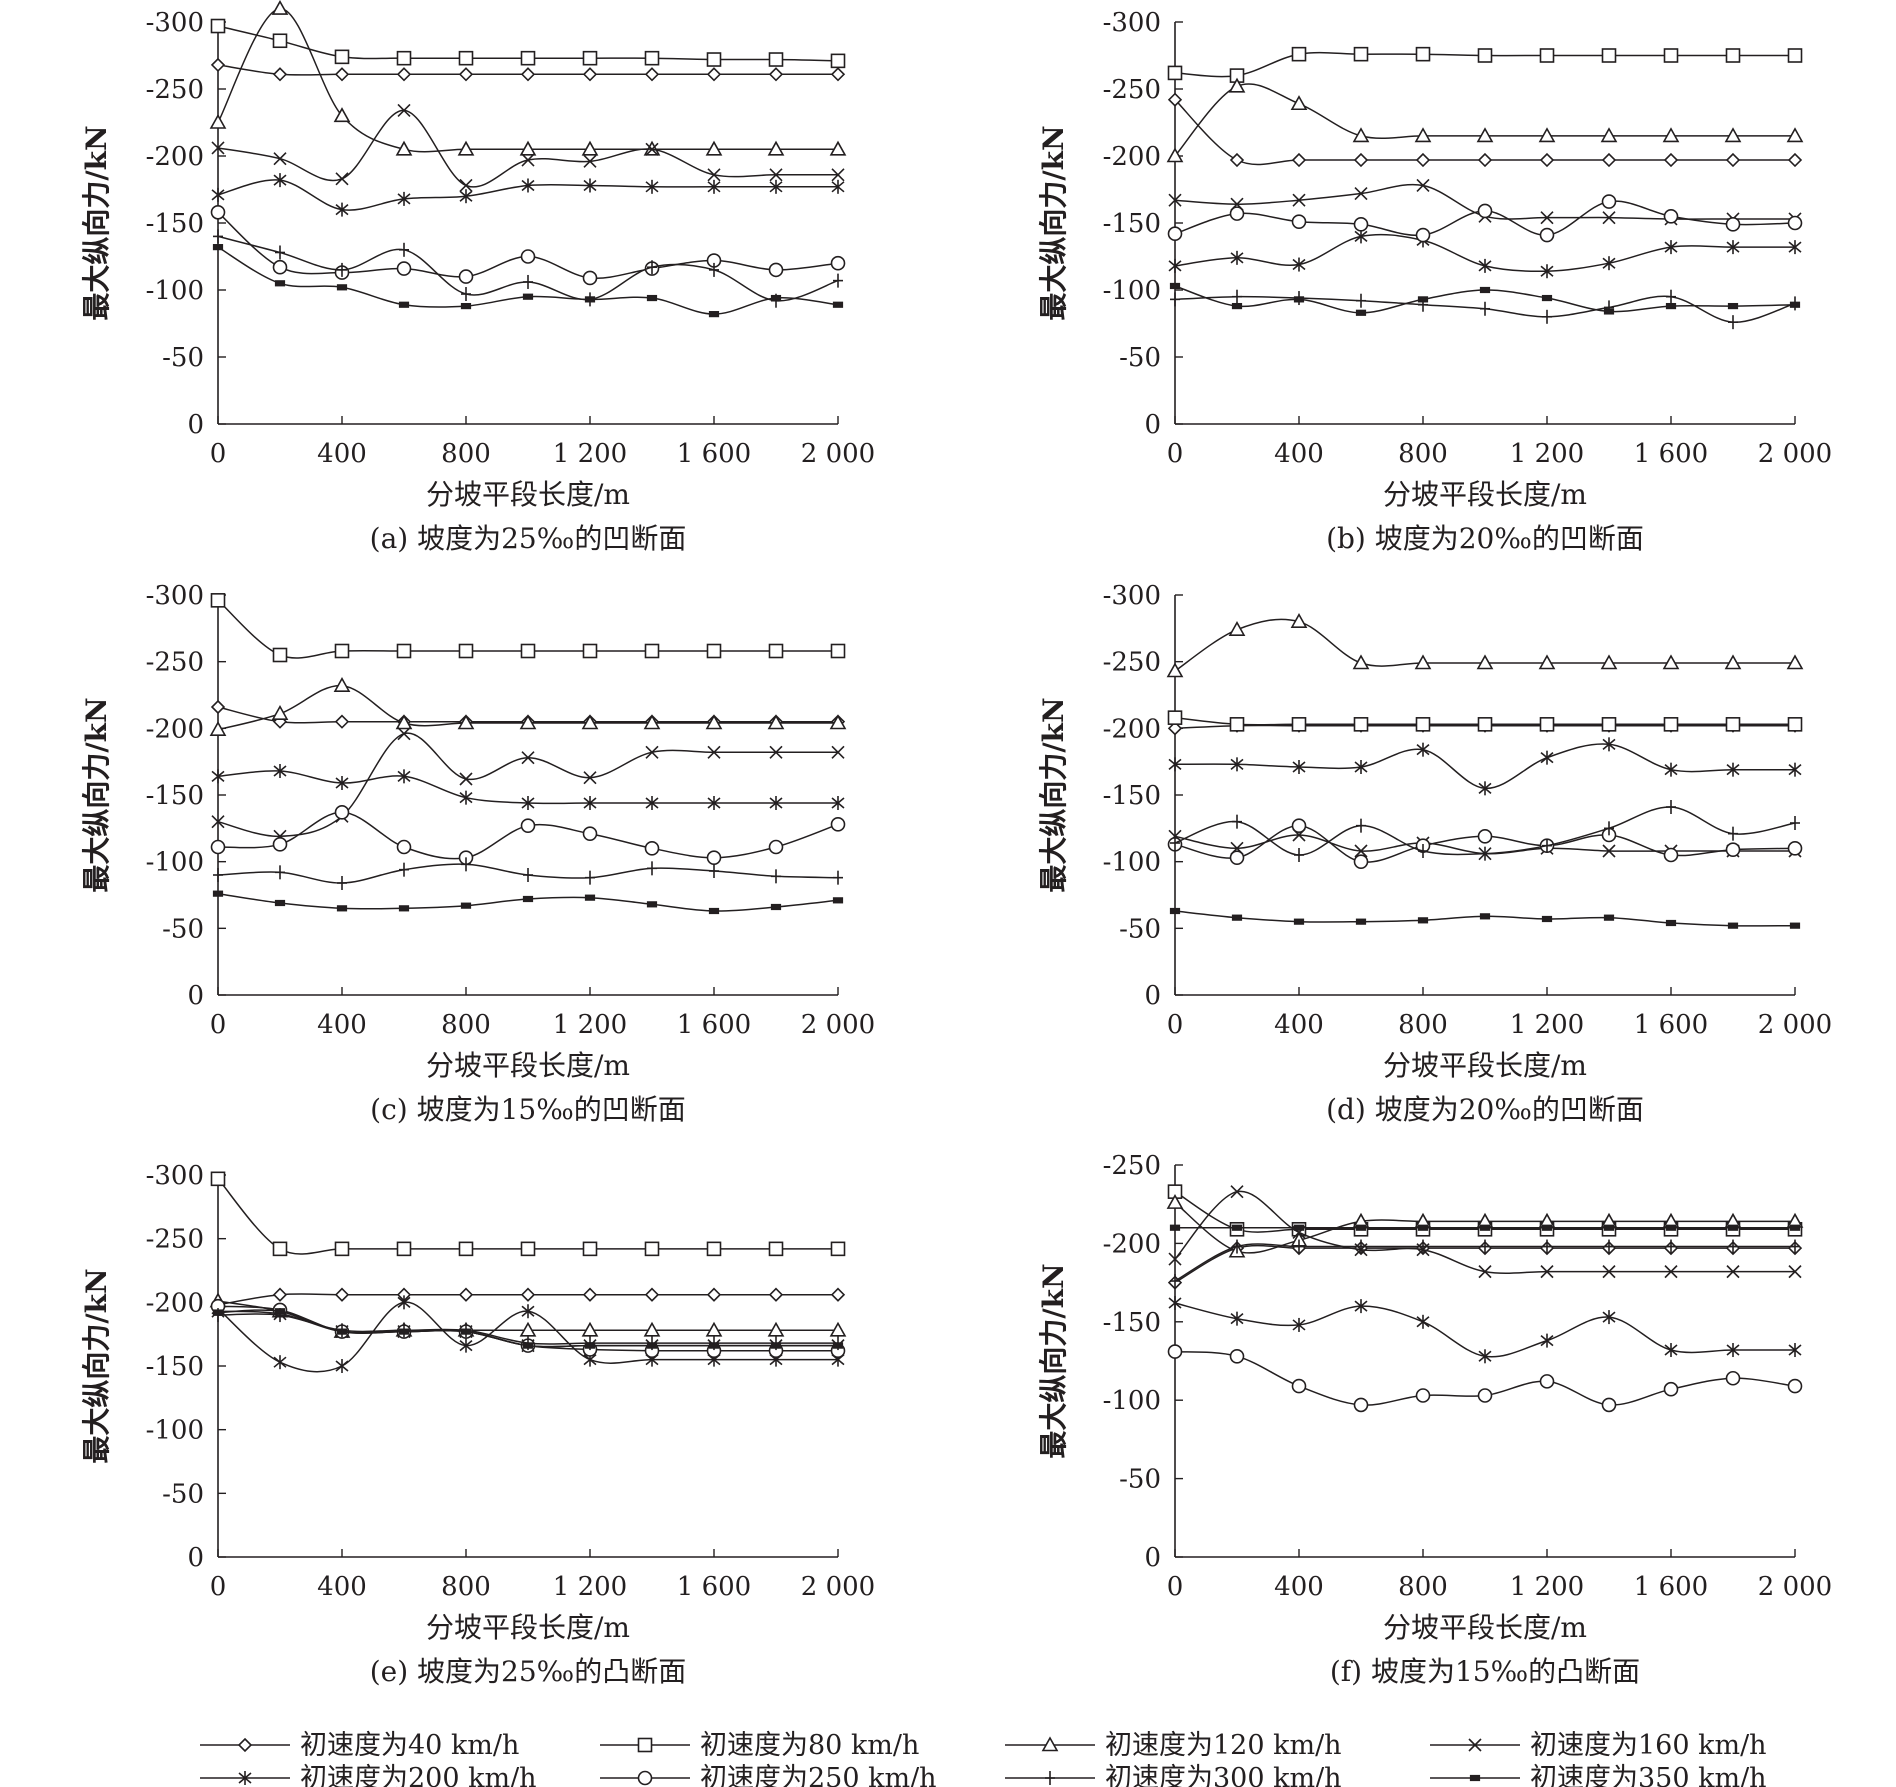 The width and height of the screenshot is (1896, 1787). Describe the element at coordinates (1648, 1775) in the screenshot. I see `legend-label: 初速度为350 km/h` at that location.